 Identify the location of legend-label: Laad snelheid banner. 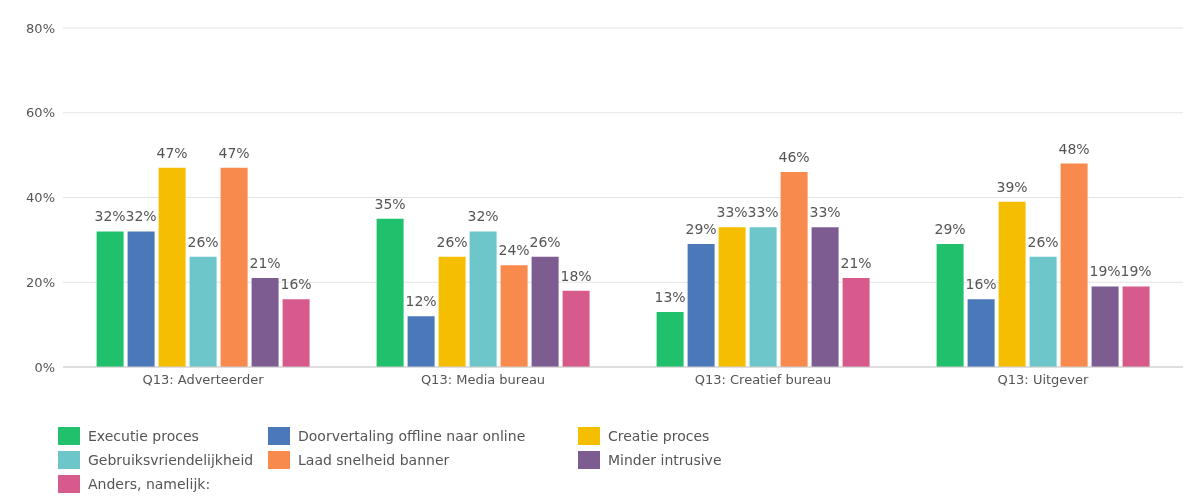
(374, 460).